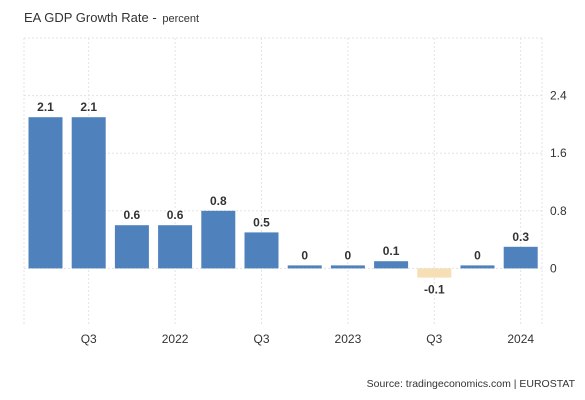 The height and width of the screenshot is (400, 585). What do you see at coordinates (218, 201) in the screenshot?
I see `data-label: 0.8` at bounding box center [218, 201].